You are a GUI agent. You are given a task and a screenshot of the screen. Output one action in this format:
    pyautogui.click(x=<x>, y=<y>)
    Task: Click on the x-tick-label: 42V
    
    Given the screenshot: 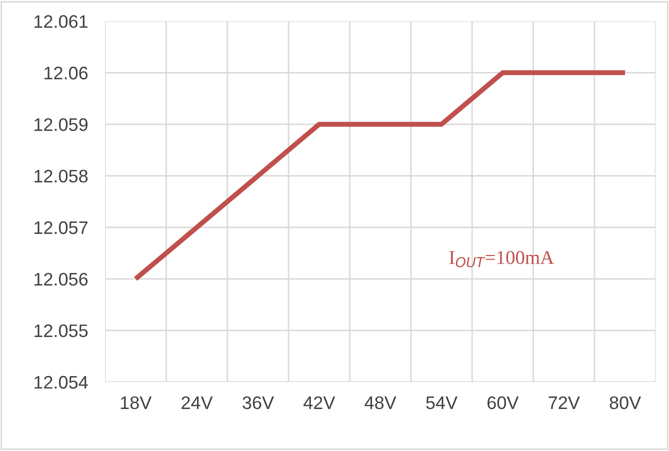 What is the action you would take?
    pyautogui.click(x=320, y=402)
    